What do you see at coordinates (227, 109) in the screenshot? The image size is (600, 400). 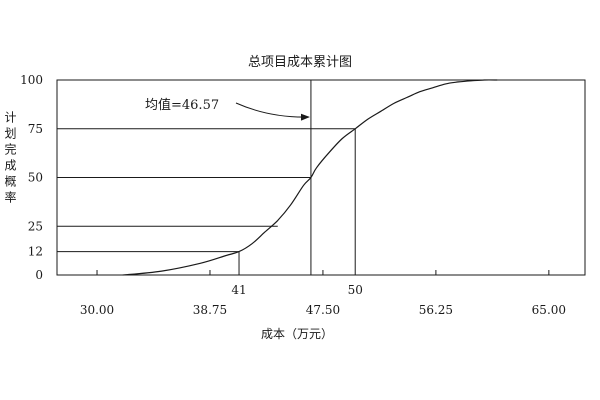 I see `annotation-layer: 均值=46.57` at bounding box center [227, 109].